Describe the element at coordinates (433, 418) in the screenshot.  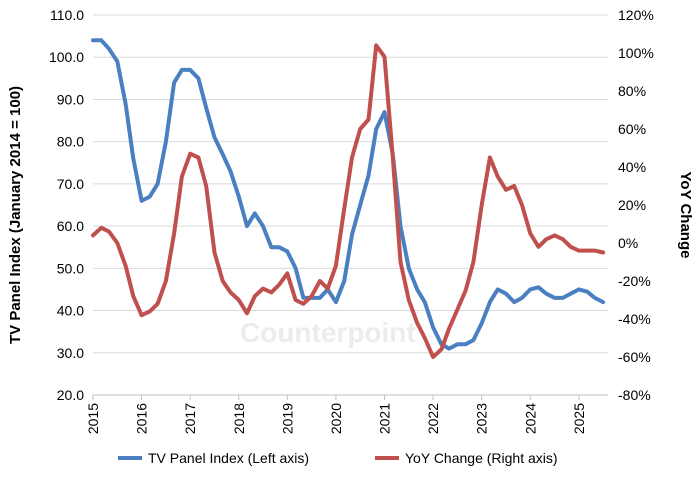
I see `x-tick-label: 2022` at that location.